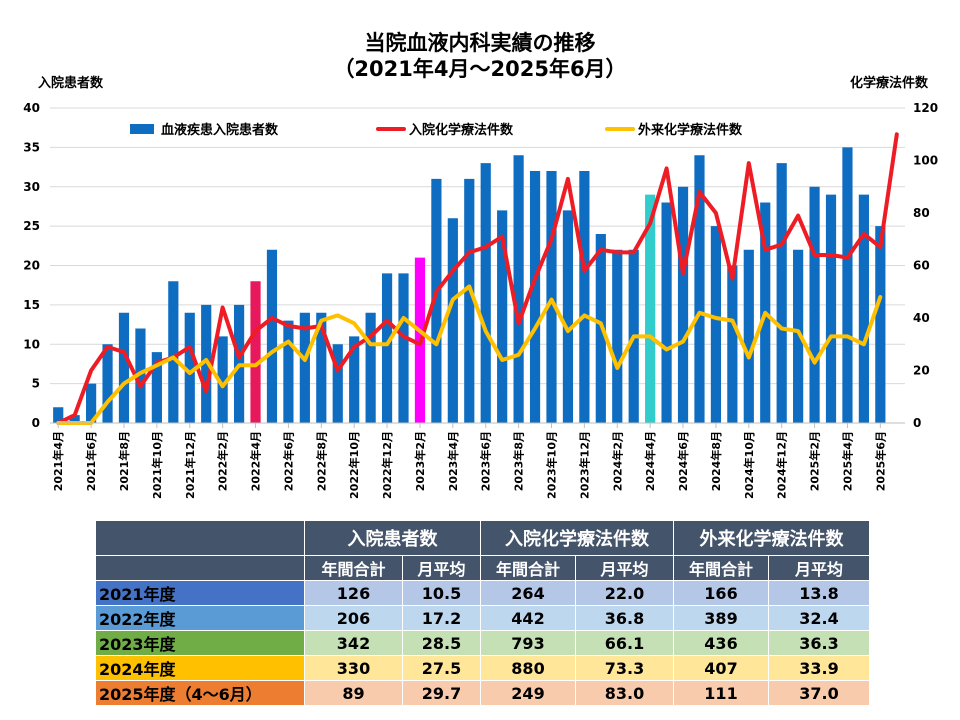 The width and height of the screenshot is (960, 720). What do you see at coordinates (441, 643) in the screenshot?
I see `summary-cell: 28.5` at bounding box center [441, 643].